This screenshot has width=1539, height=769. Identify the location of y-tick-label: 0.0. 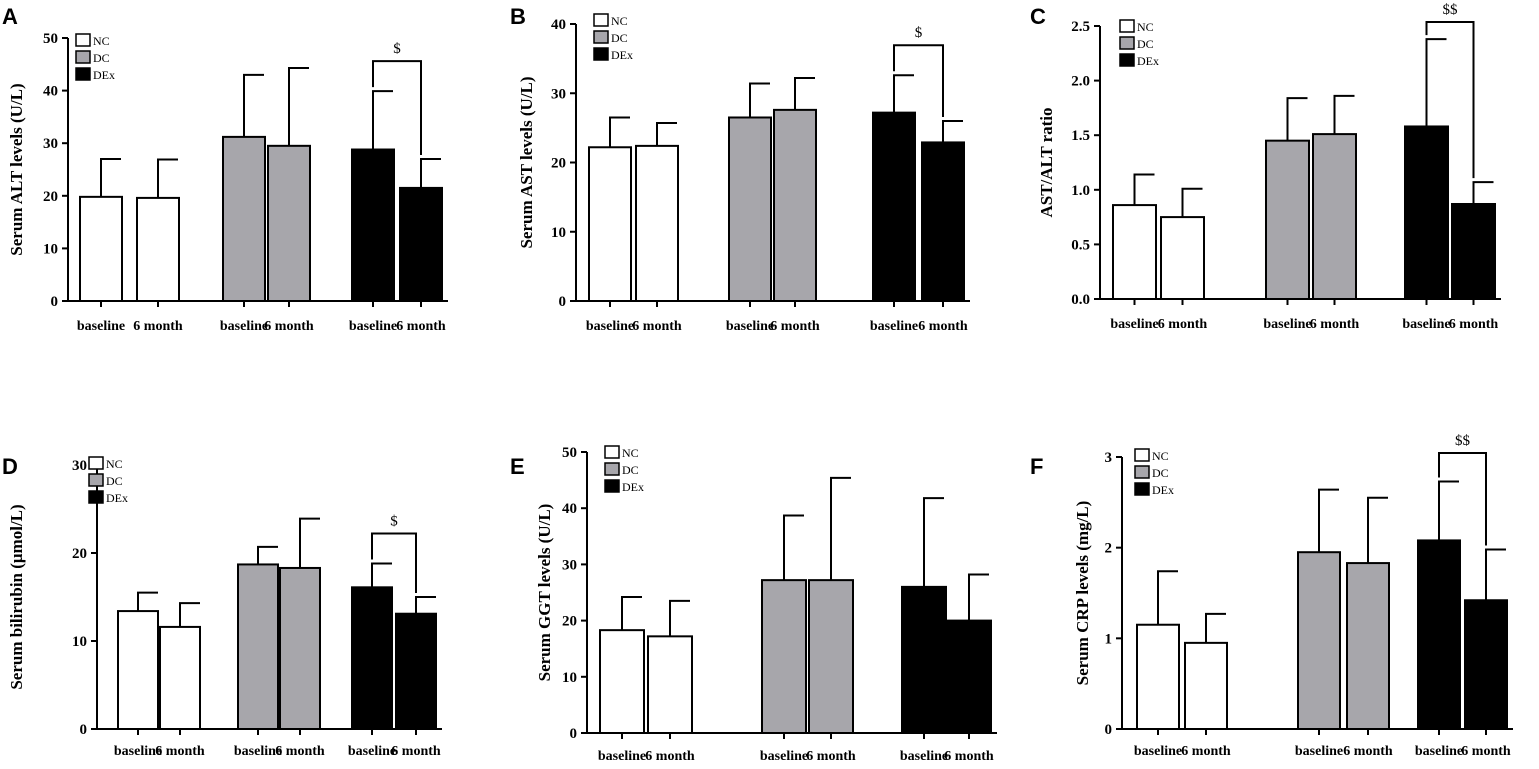
(1080, 300).